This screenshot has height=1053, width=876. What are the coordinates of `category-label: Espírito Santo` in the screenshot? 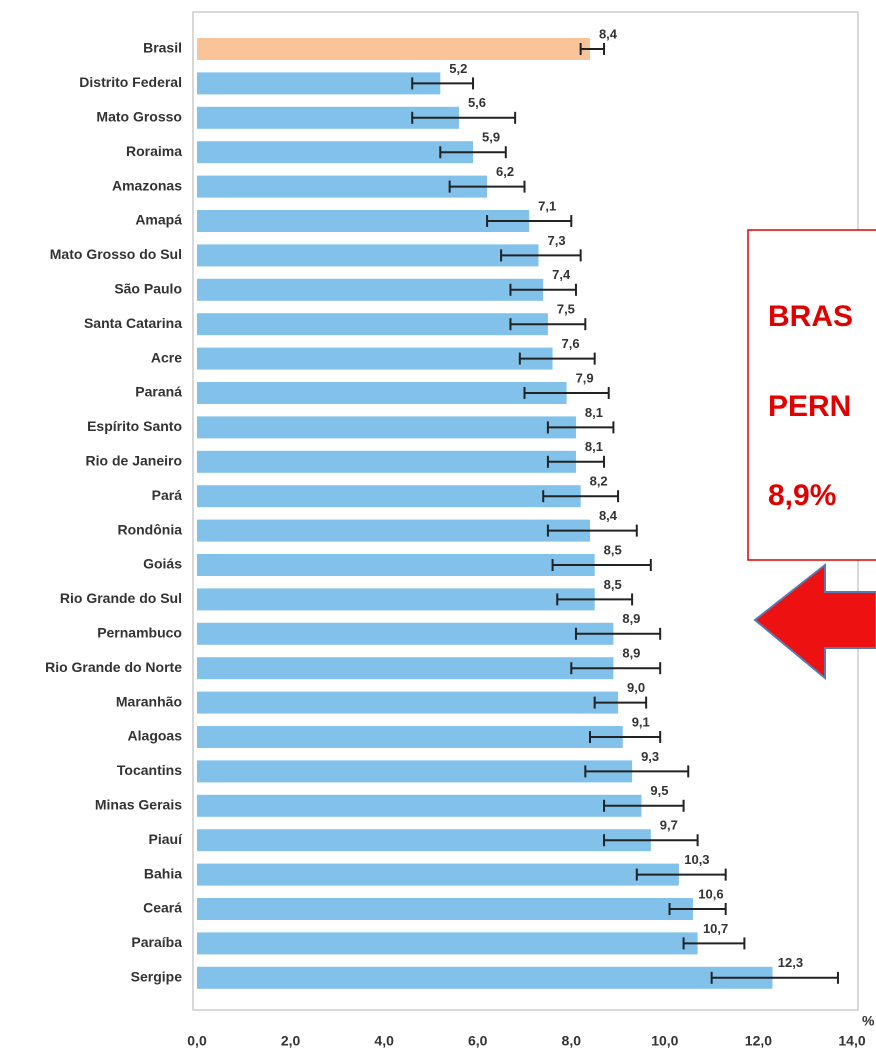 It's located at (134, 426).